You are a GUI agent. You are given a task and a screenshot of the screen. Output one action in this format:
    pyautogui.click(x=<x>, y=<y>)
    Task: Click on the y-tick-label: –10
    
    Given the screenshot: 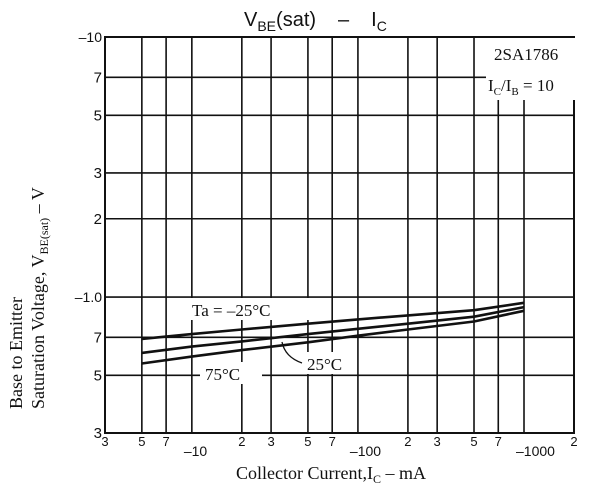 What is the action you would take?
    pyautogui.click(x=91, y=37)
    